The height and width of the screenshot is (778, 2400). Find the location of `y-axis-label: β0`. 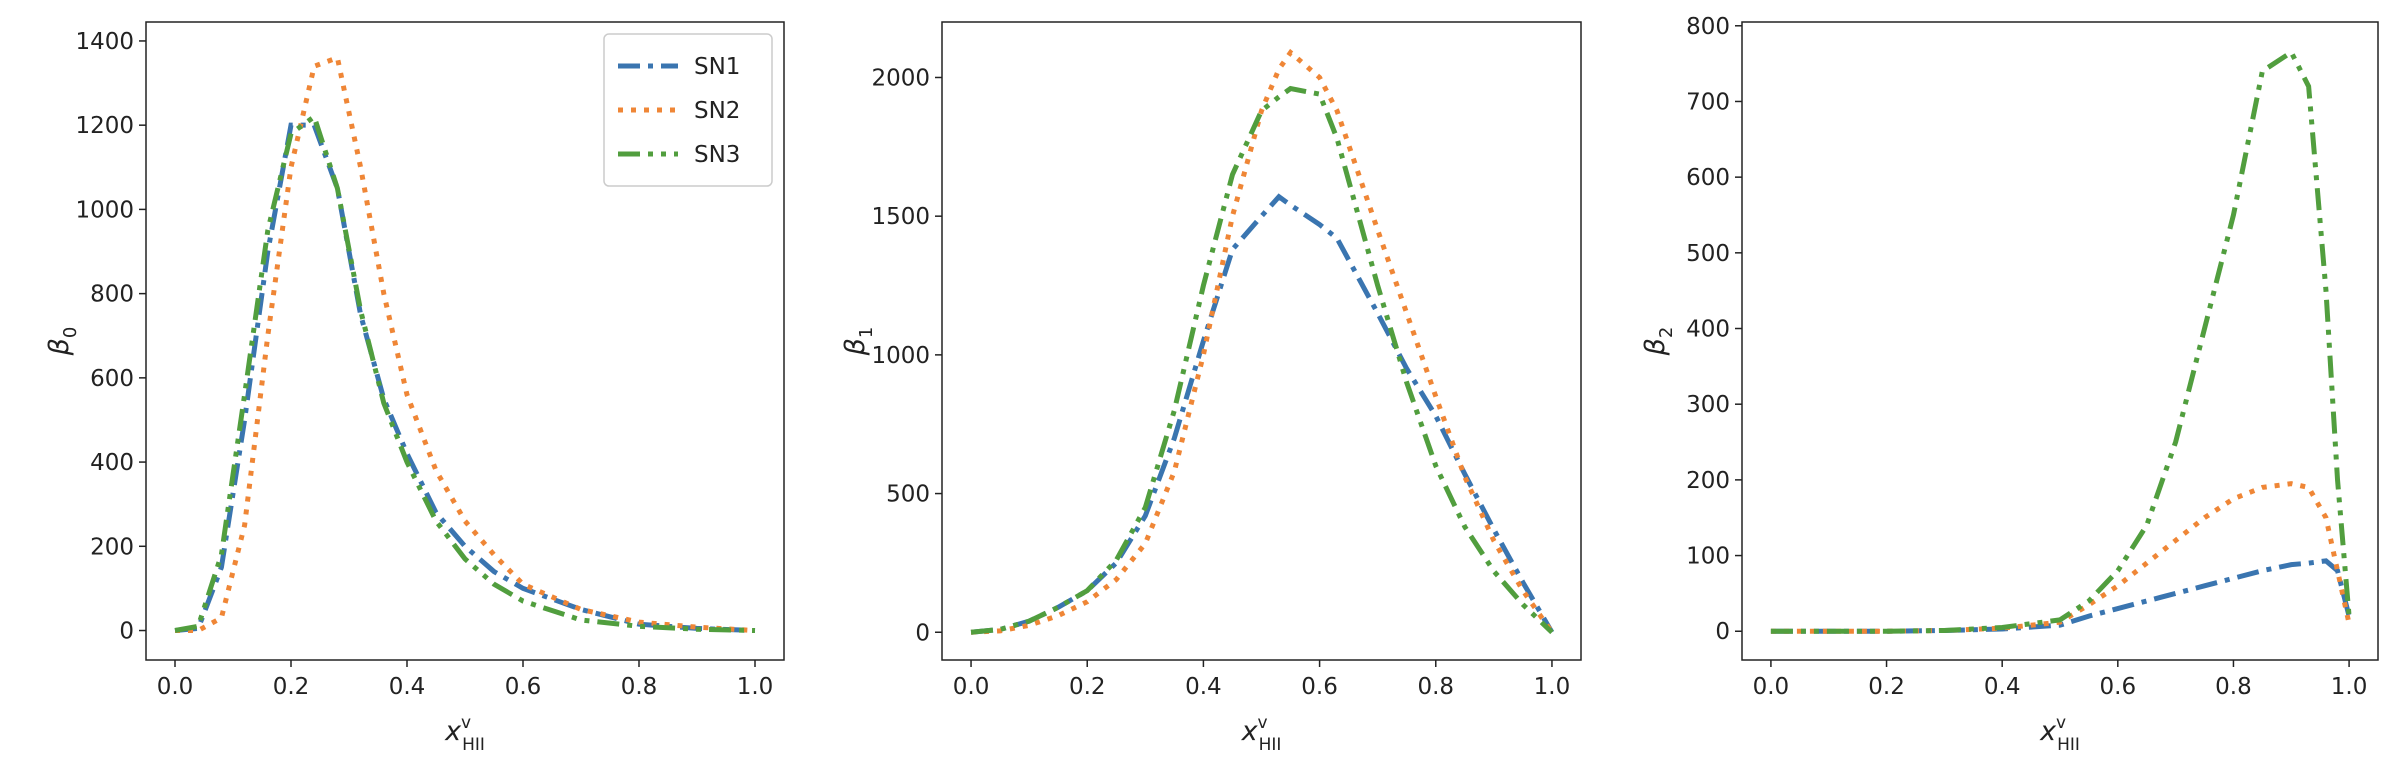

y-axis-label: β0 is located at coordinates (62, 342).